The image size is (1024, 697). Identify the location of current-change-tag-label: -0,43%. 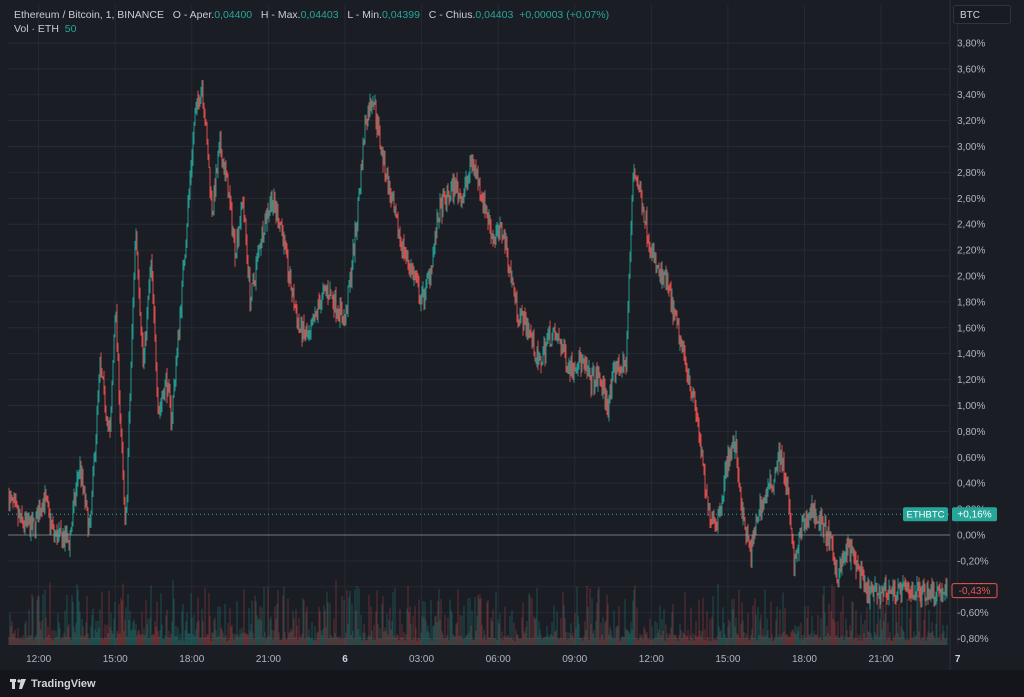
(975, 591).